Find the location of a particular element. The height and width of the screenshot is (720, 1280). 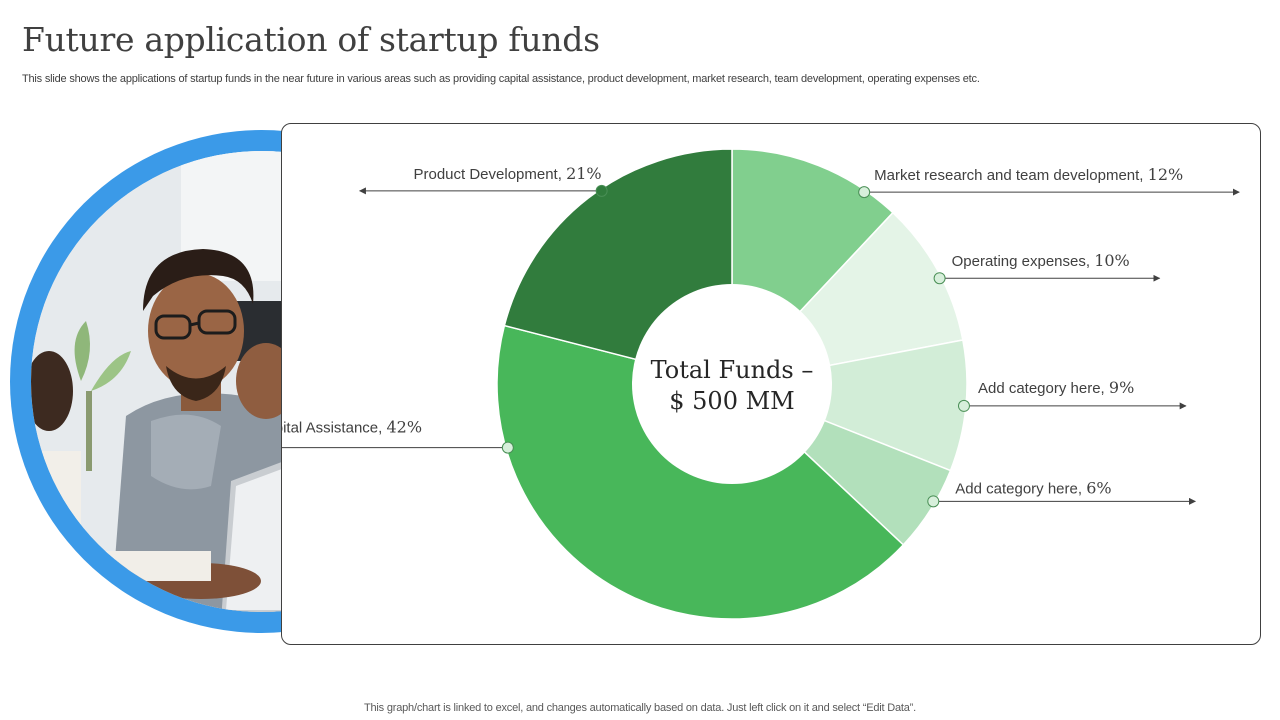

slice-label-name: Providing Capital Assistance, is located at coordinates (334, 428).